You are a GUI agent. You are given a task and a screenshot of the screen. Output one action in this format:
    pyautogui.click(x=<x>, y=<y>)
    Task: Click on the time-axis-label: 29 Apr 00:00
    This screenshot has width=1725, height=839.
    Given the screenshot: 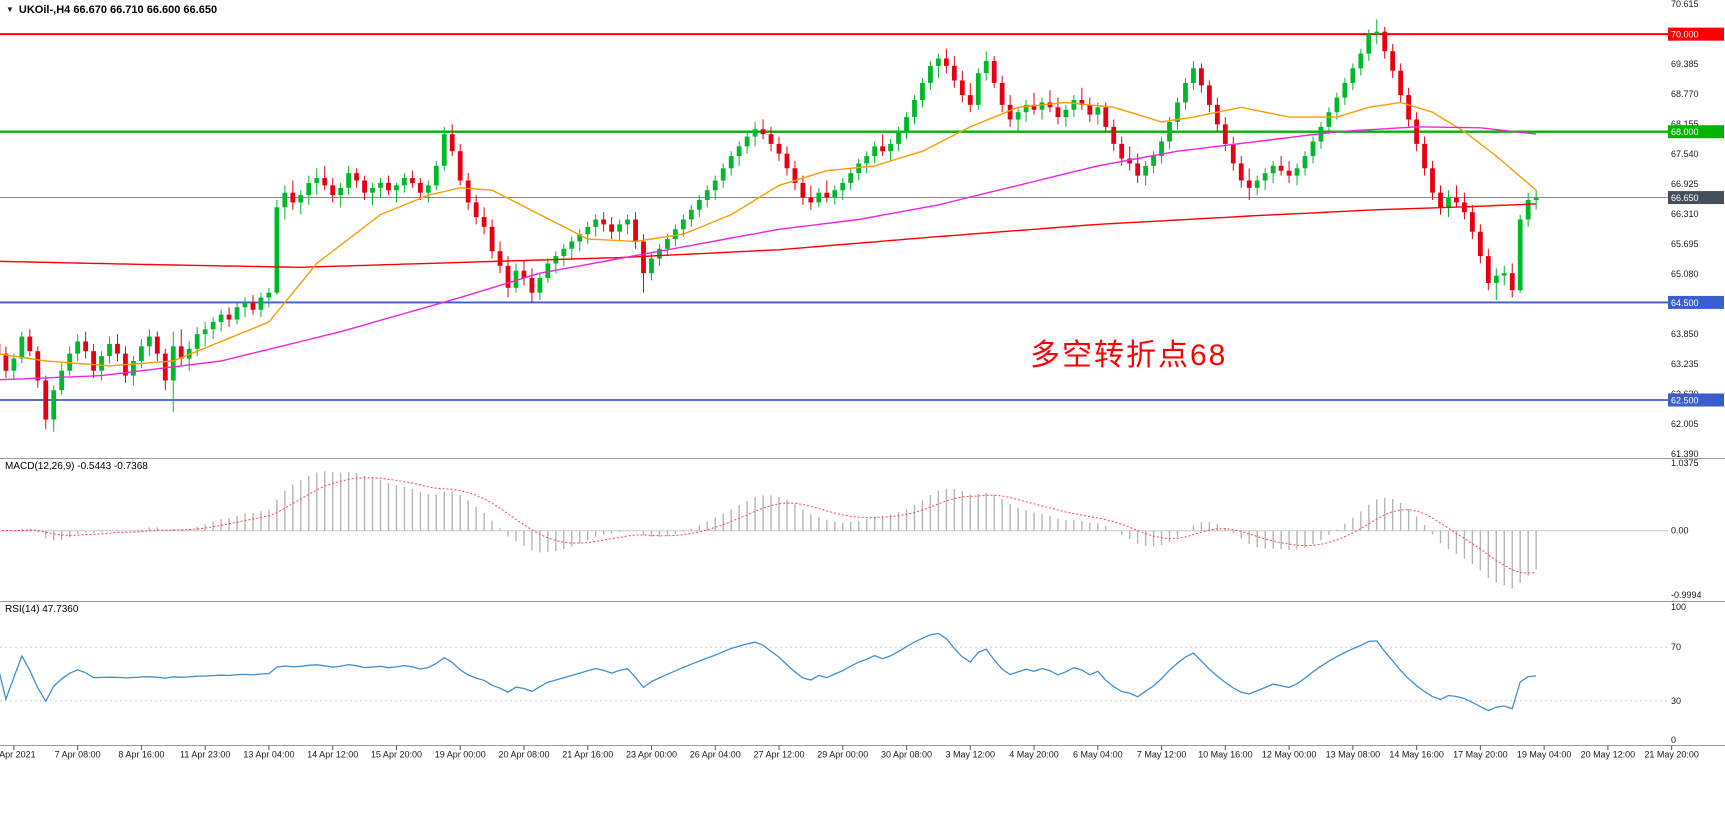 What is the action you would take?
    pyautogui.click(x=842, y=755)
    